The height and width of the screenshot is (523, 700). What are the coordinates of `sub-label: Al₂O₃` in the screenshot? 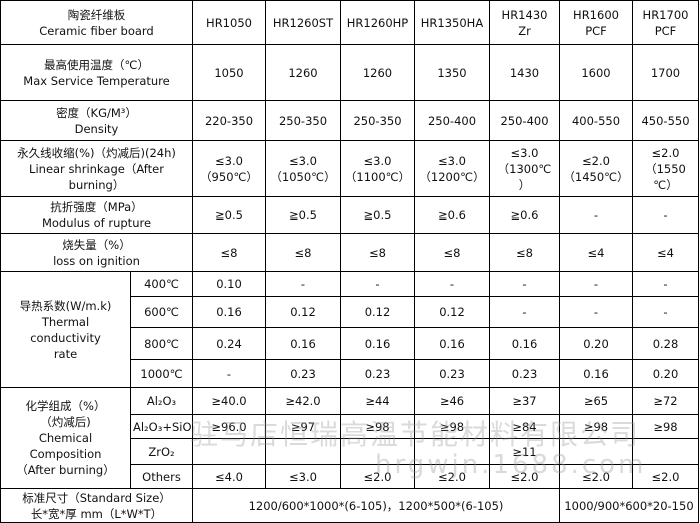 It's located at (161, 401).